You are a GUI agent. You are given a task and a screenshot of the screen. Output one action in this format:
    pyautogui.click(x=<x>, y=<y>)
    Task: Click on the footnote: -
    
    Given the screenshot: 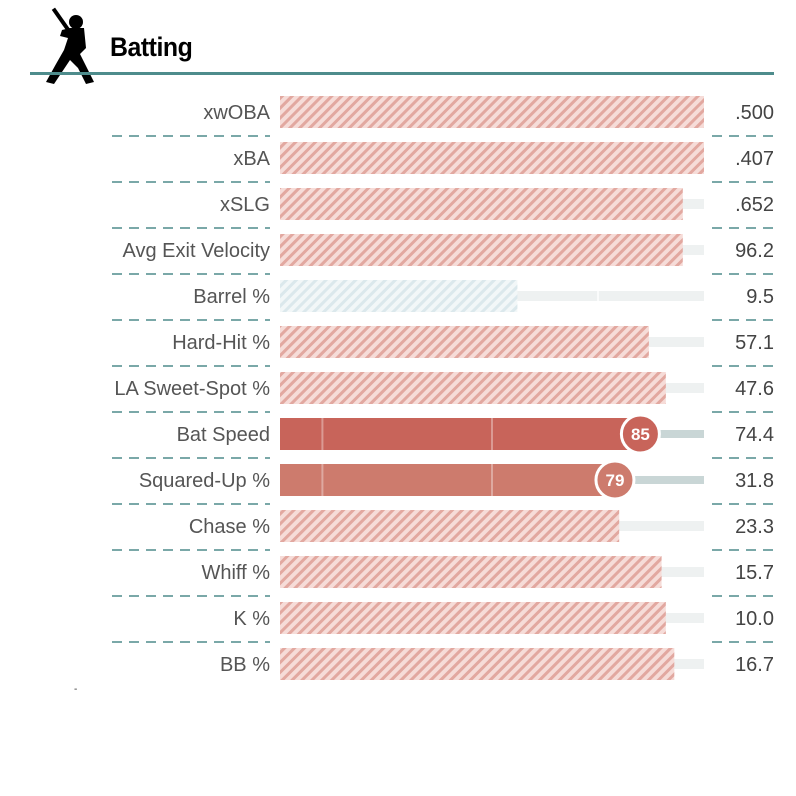 What is the action you would take?
    pyautogui.click(x=76, y=689)
    